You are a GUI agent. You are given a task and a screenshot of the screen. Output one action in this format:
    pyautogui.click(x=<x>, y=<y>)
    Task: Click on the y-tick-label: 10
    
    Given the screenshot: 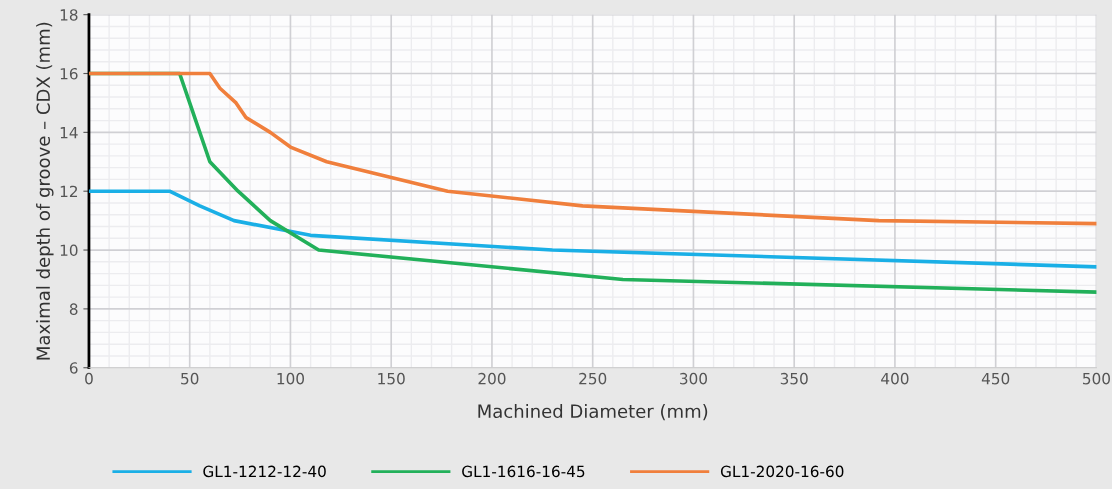 What is the action you would take?
    pyautogui.click(x=69, y=250)
    